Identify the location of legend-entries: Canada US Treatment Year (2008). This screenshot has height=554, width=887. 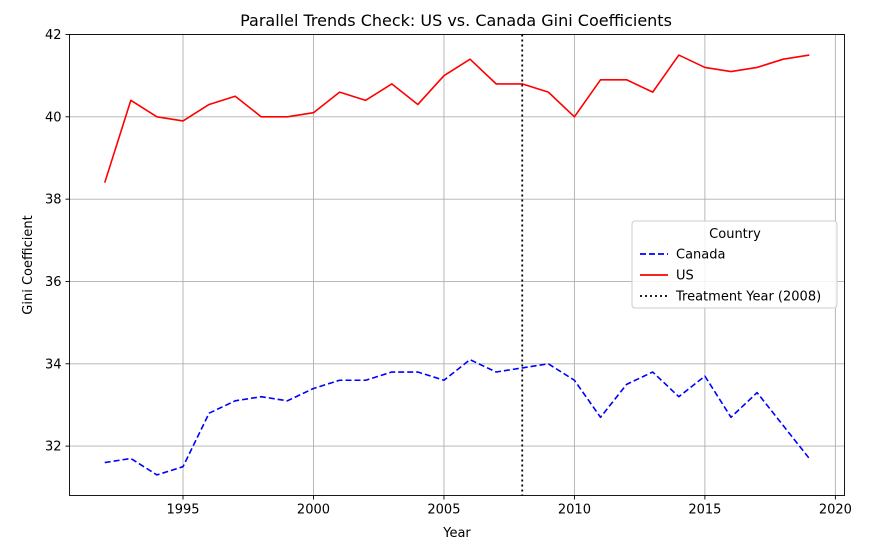
(730, 276).